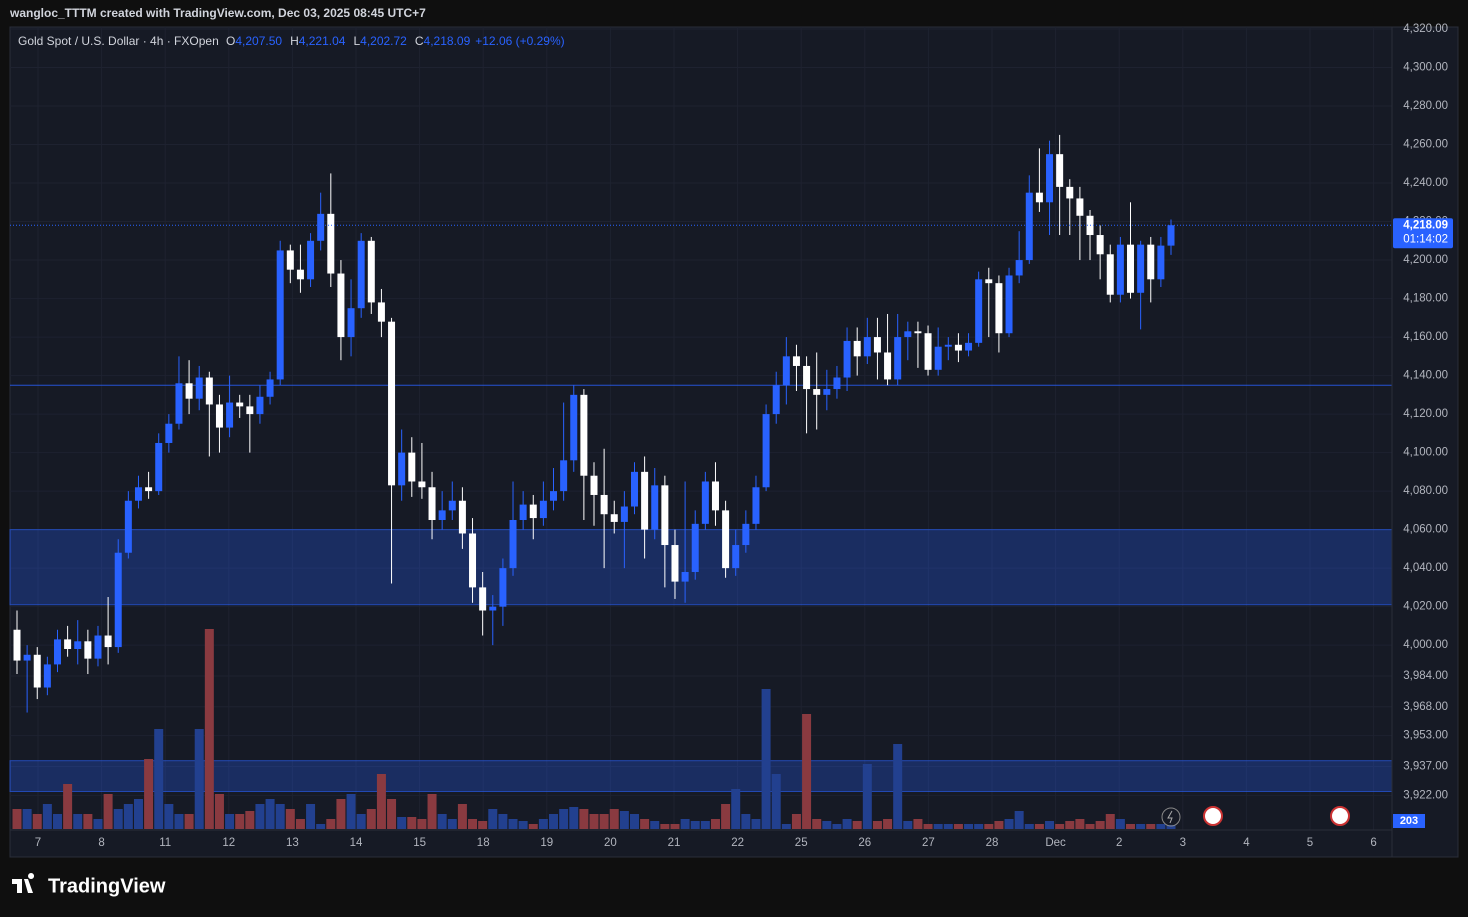  Describe the element at coordinates (1425, 645) in the screenshot. I see `y-tick-label: 4,000.00` at that location.